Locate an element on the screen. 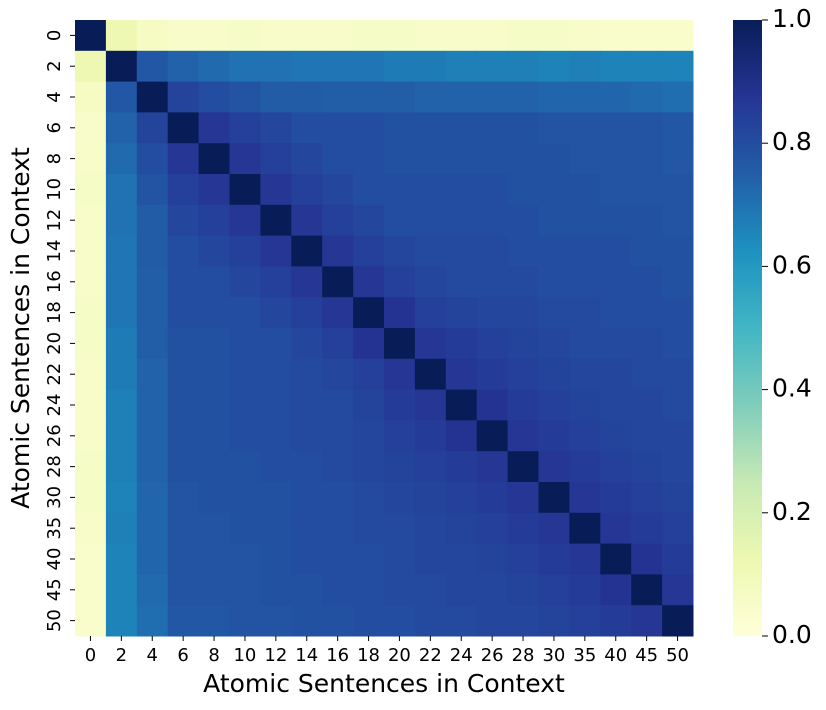 The width and height of the screenshot is (826, 710). y-axis-title: Atomic Sentences in Context is located at coordinates (20, 328).